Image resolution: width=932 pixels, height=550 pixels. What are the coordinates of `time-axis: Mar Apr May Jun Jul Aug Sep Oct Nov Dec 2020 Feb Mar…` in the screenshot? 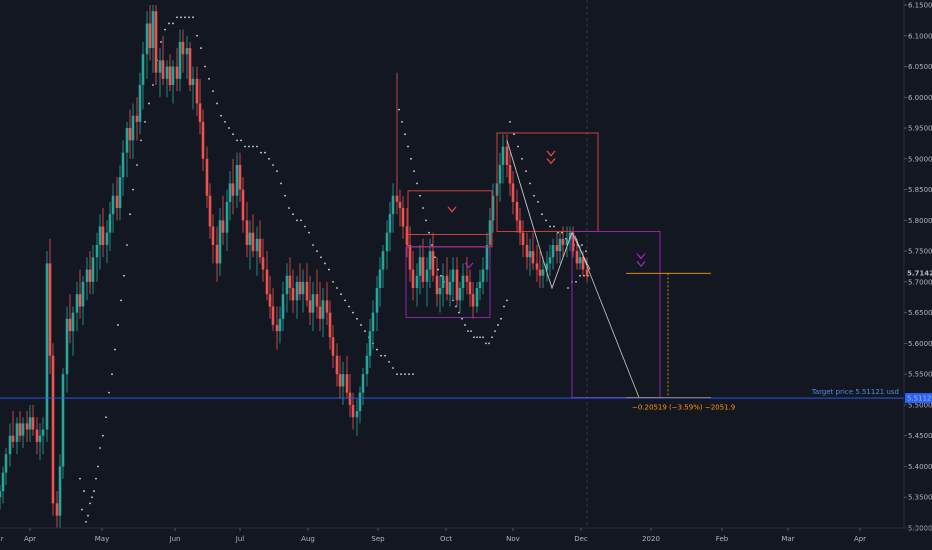 It's located at (466, 535).